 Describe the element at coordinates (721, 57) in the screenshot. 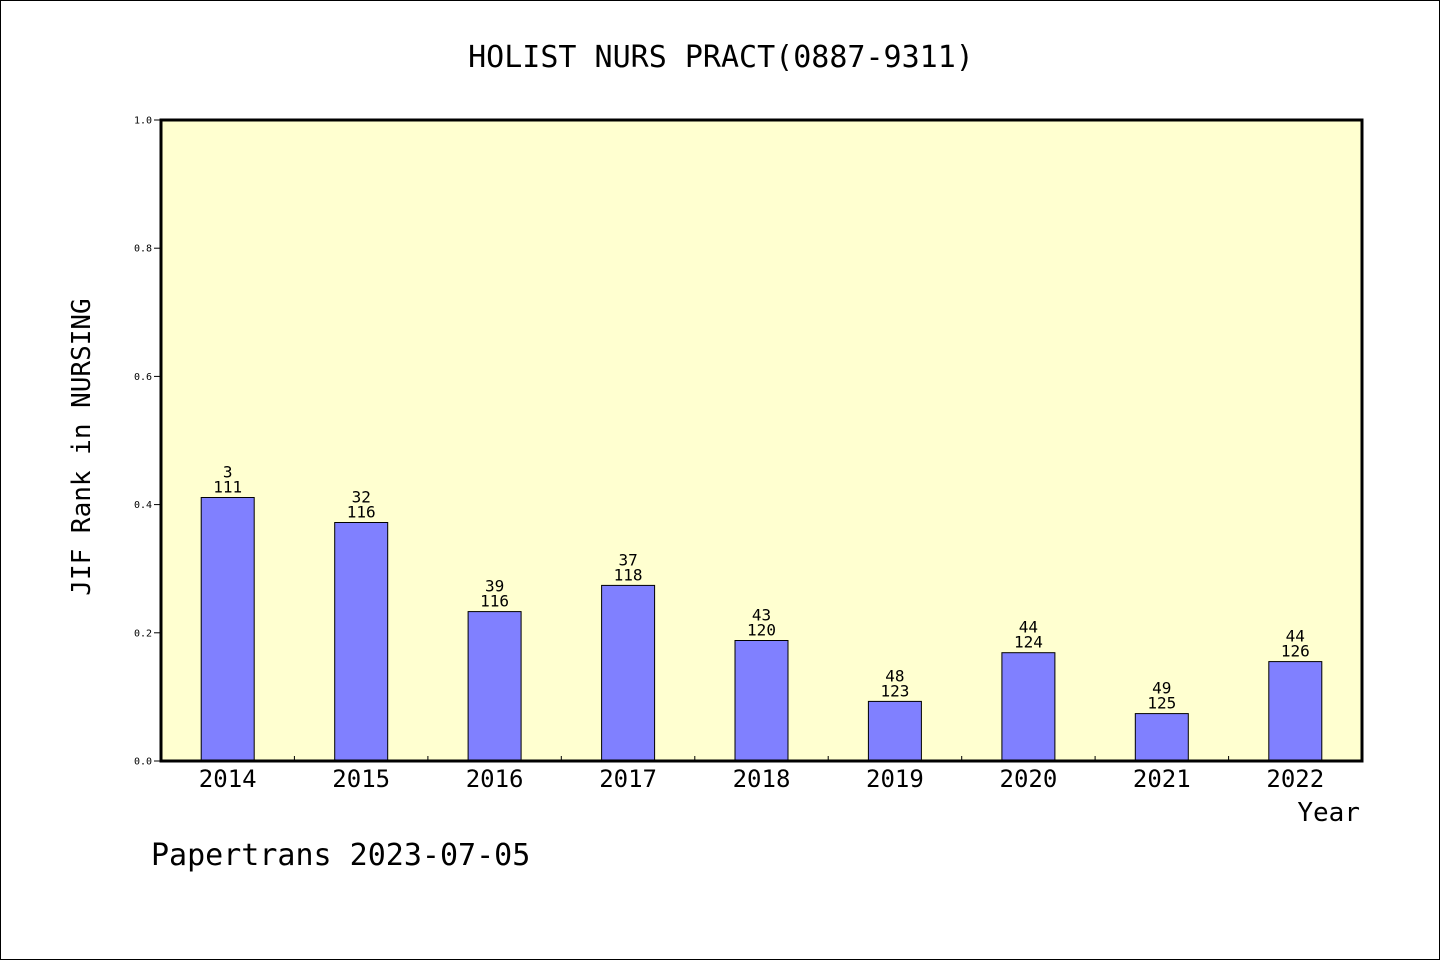

I see `chart-title: HOLIST NURS PRACT(0887-9311)` at that location.